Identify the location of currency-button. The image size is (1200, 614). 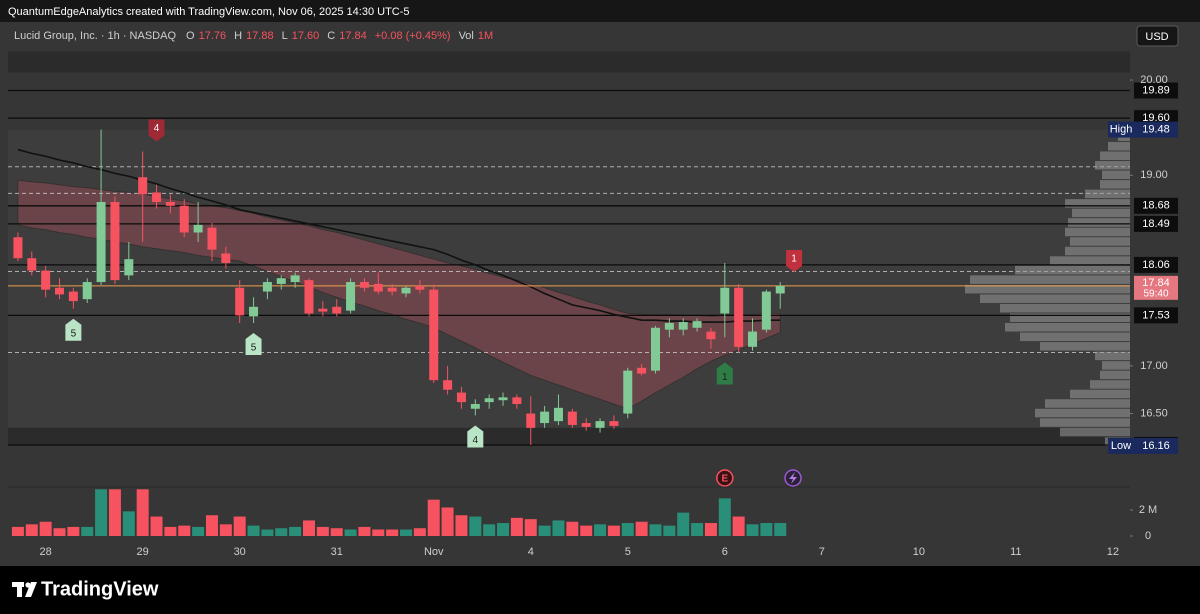
(1157, 36).